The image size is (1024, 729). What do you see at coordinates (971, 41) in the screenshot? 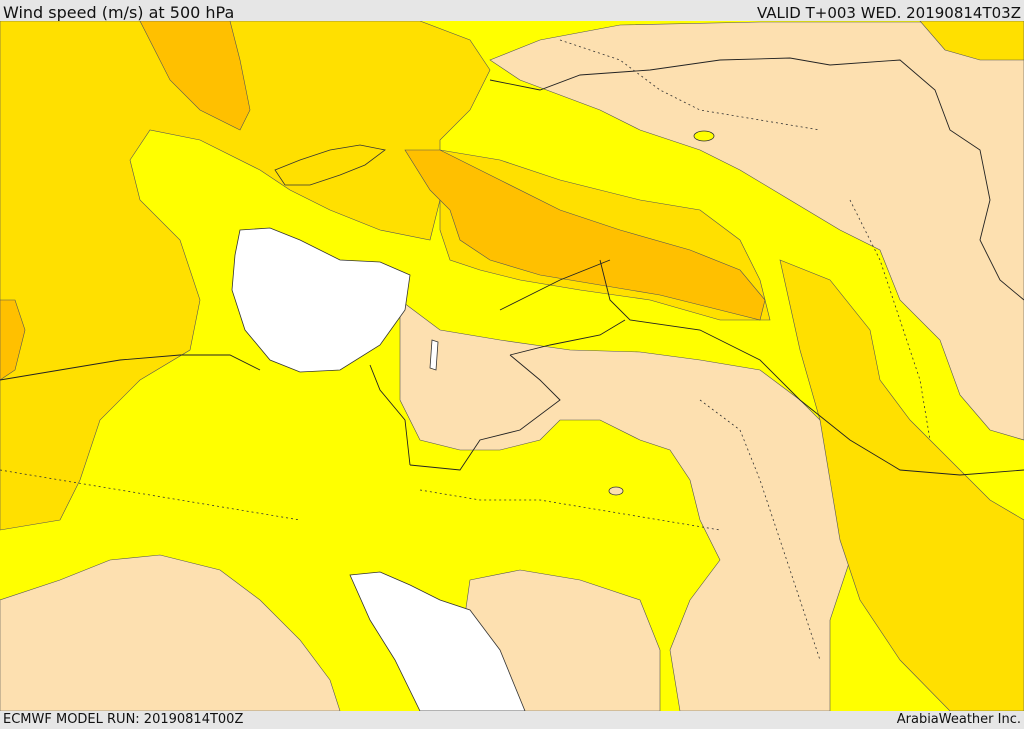
I see `band-high-corner-ne` at bounding box center [971, 41].